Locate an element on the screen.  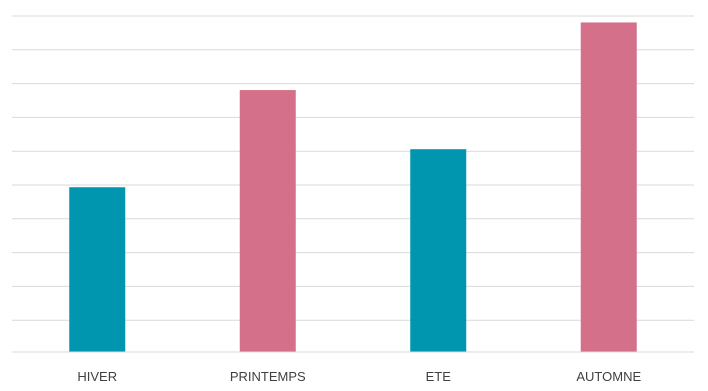
x-tick-label-hiver: HIVER is located at coordinates (97, 376).